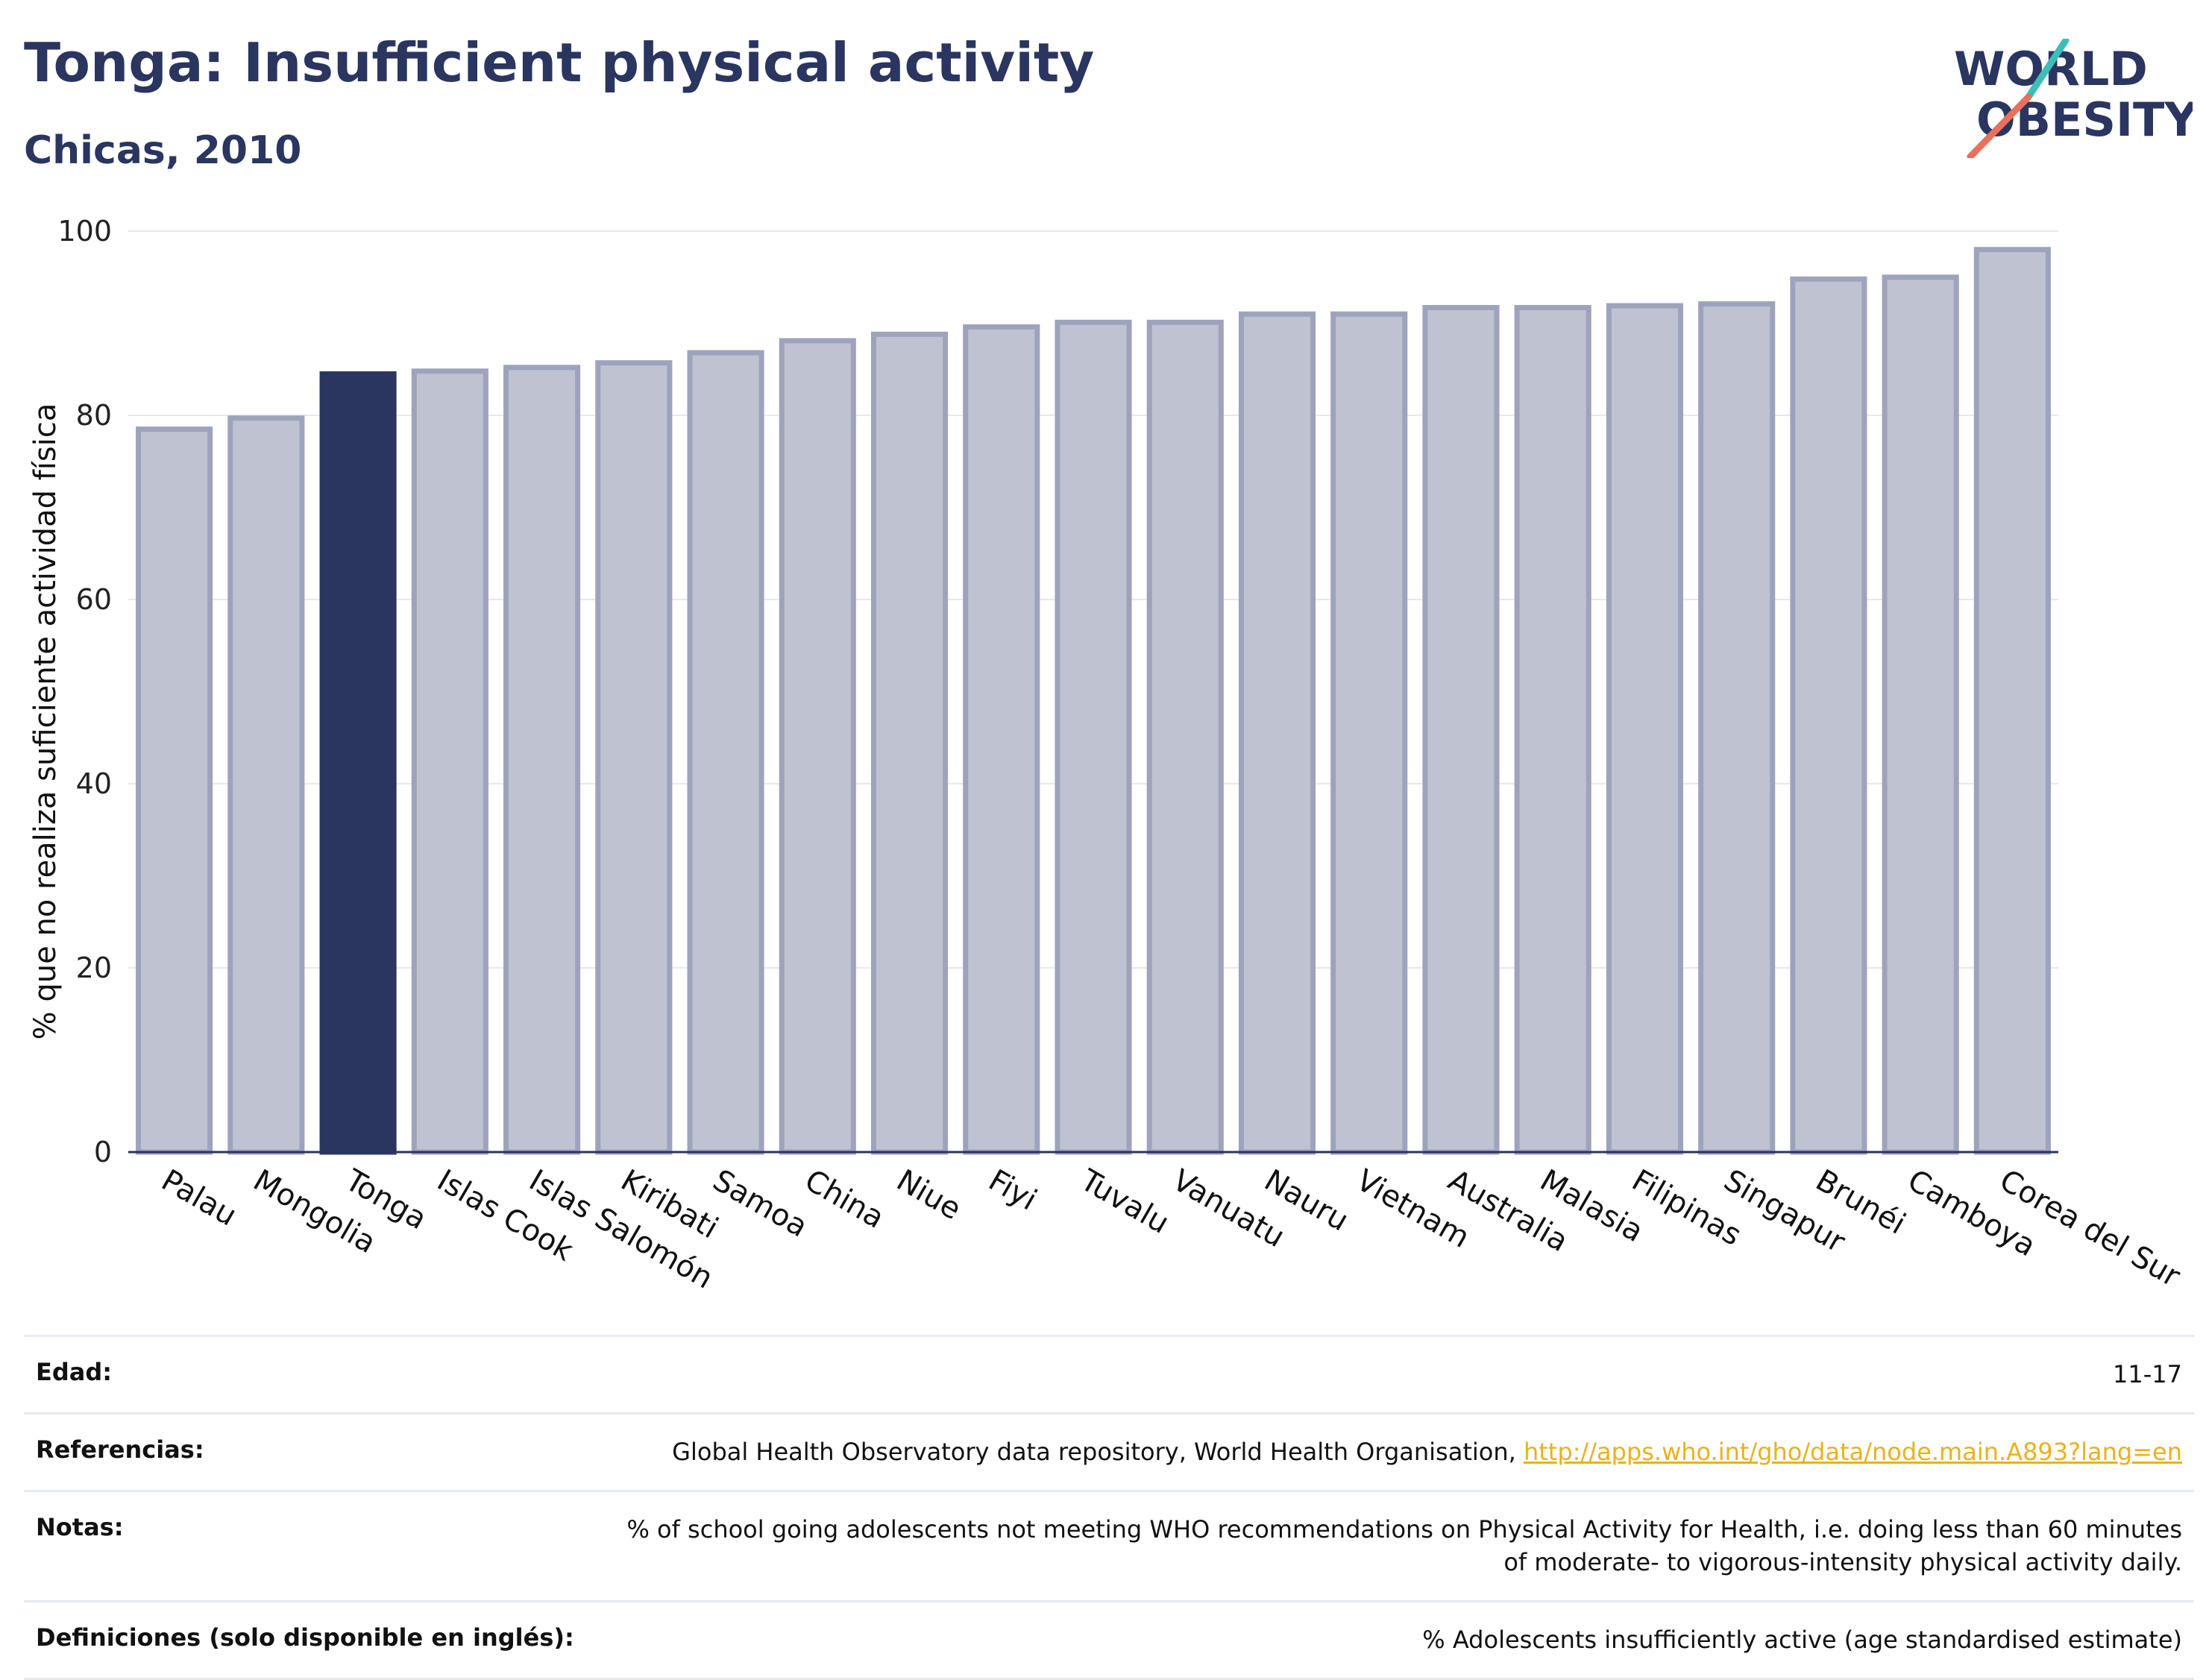  I want to click on y-tick-label: 80, so click(94, 415).